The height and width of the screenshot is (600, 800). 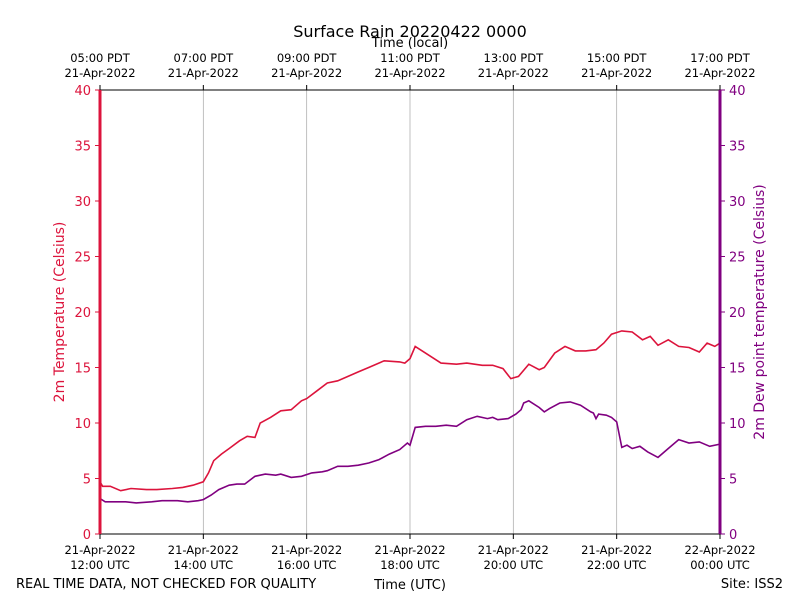 I want to click on left-y-tick-label: 20, so click(x=82, y=313).